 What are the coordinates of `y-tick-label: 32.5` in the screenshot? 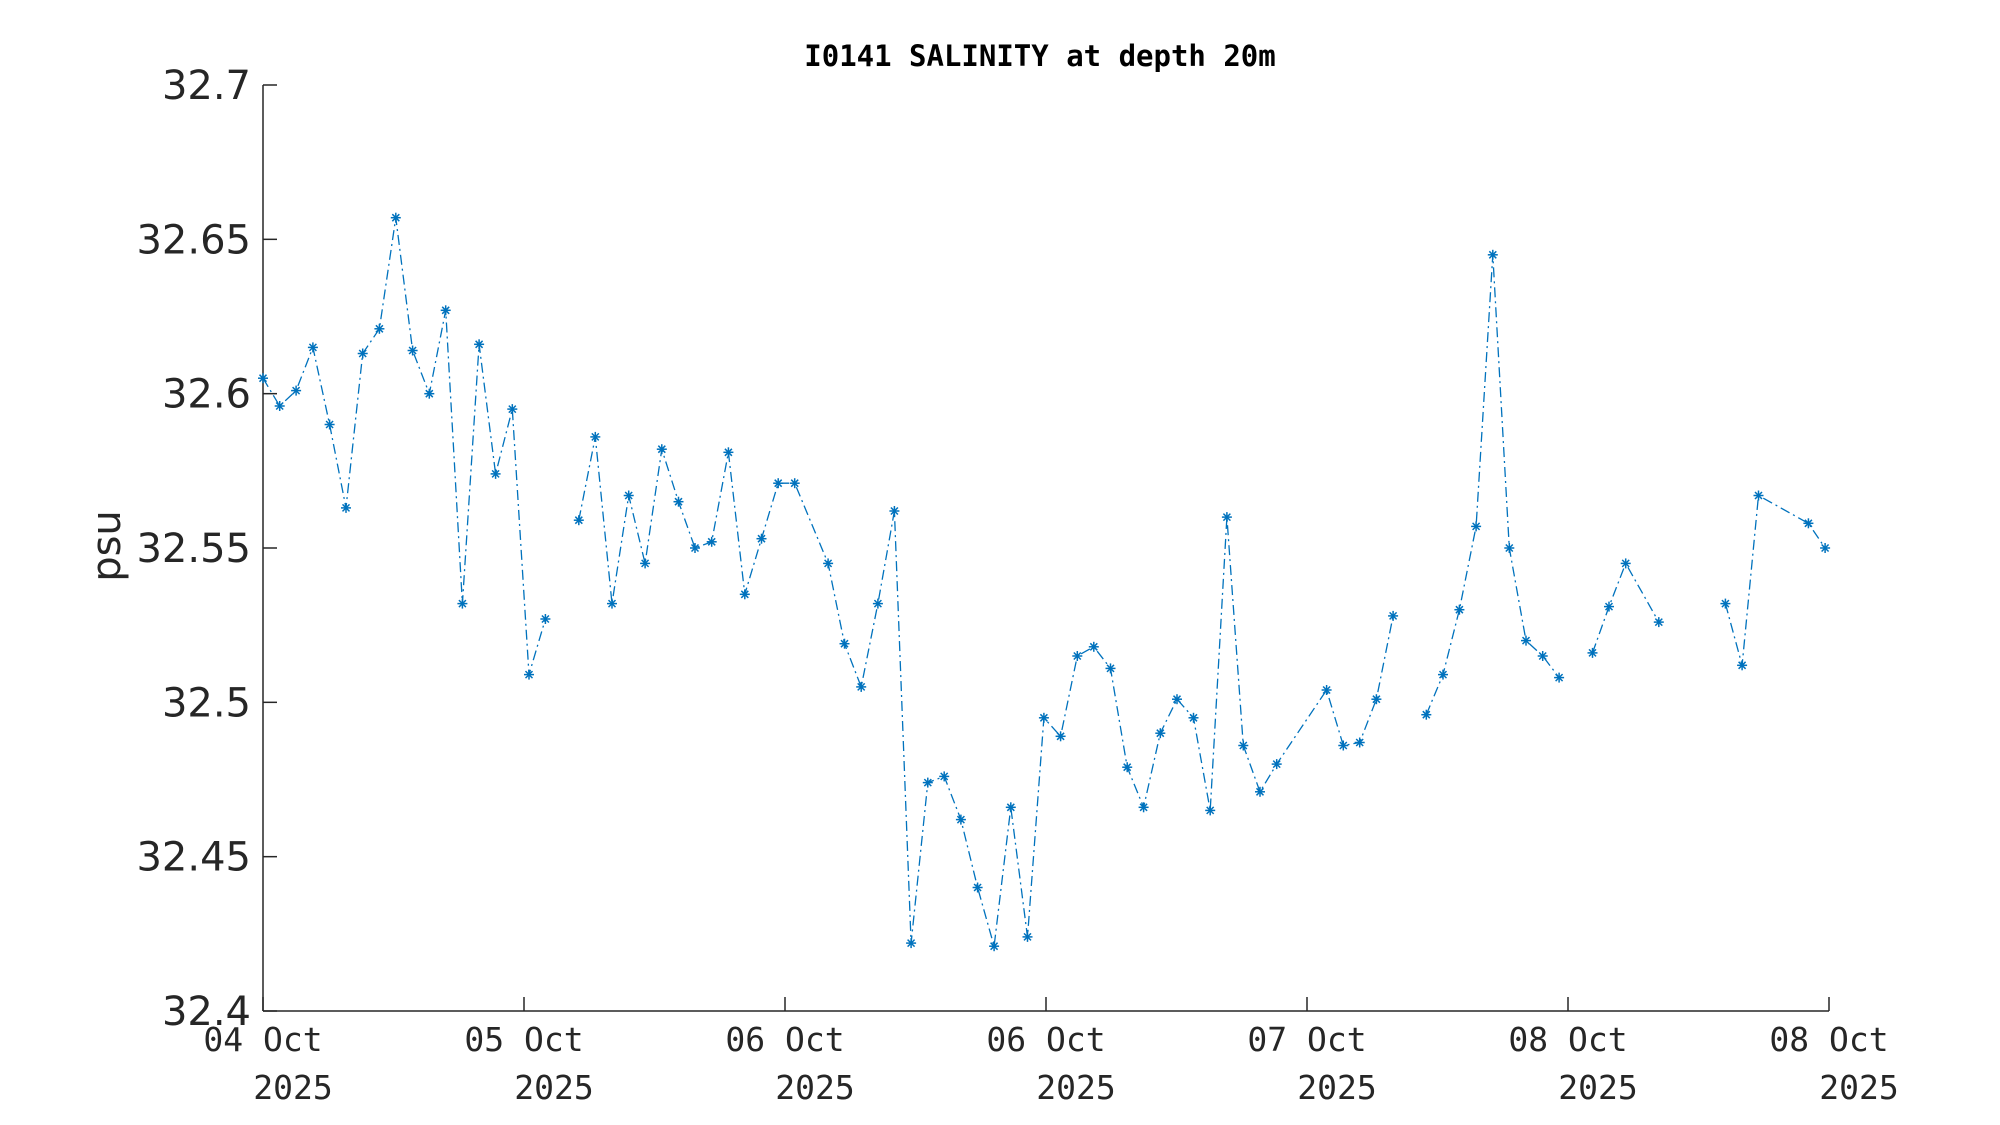 It's located at (206, 703).